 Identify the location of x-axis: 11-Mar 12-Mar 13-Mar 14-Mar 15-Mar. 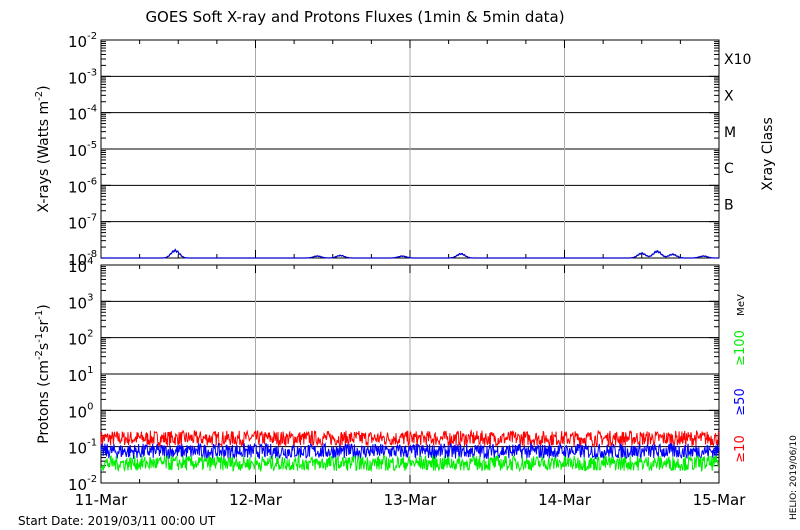
(411, 500).